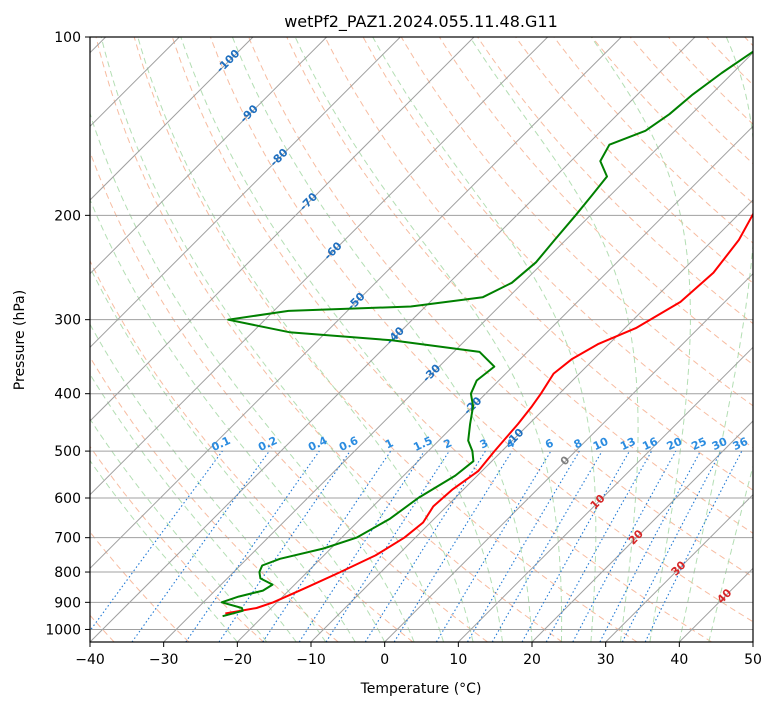 The width and height of the screenshot is (775, 712). I want to click on y-tick-label: 100, so click(67, 38).